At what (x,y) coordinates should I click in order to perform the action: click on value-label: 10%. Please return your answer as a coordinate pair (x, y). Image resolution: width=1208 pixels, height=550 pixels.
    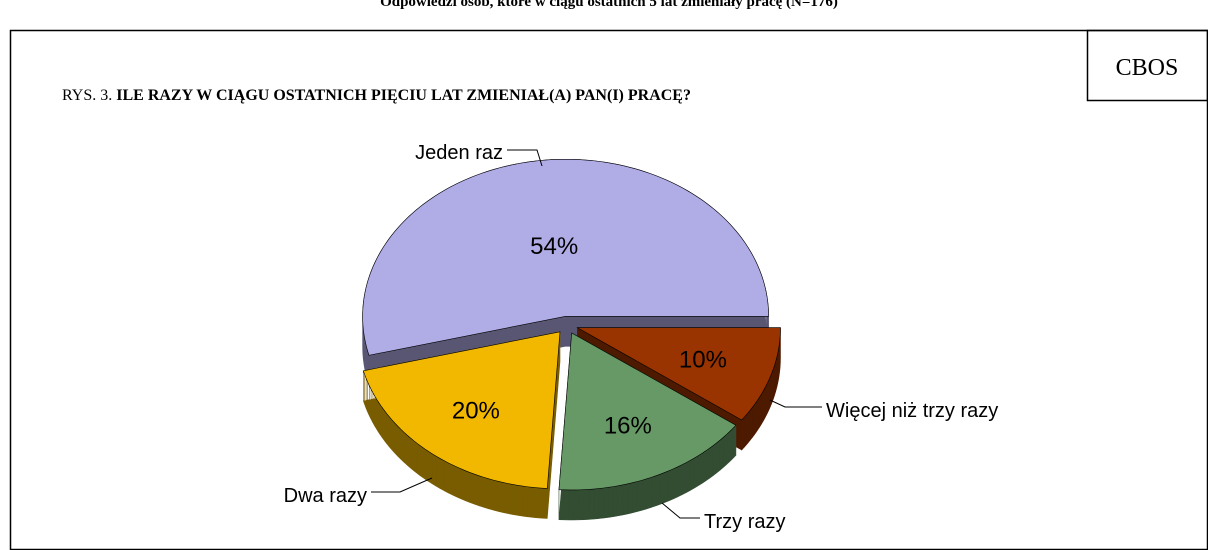
    Looking at the image, I should click on (703, 359).